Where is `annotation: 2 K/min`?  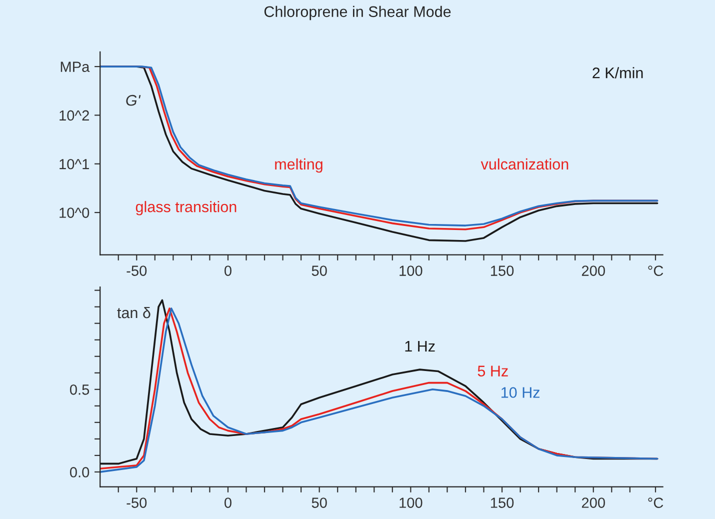 annotation: 2 K/min is located at coordinates (617, 72).